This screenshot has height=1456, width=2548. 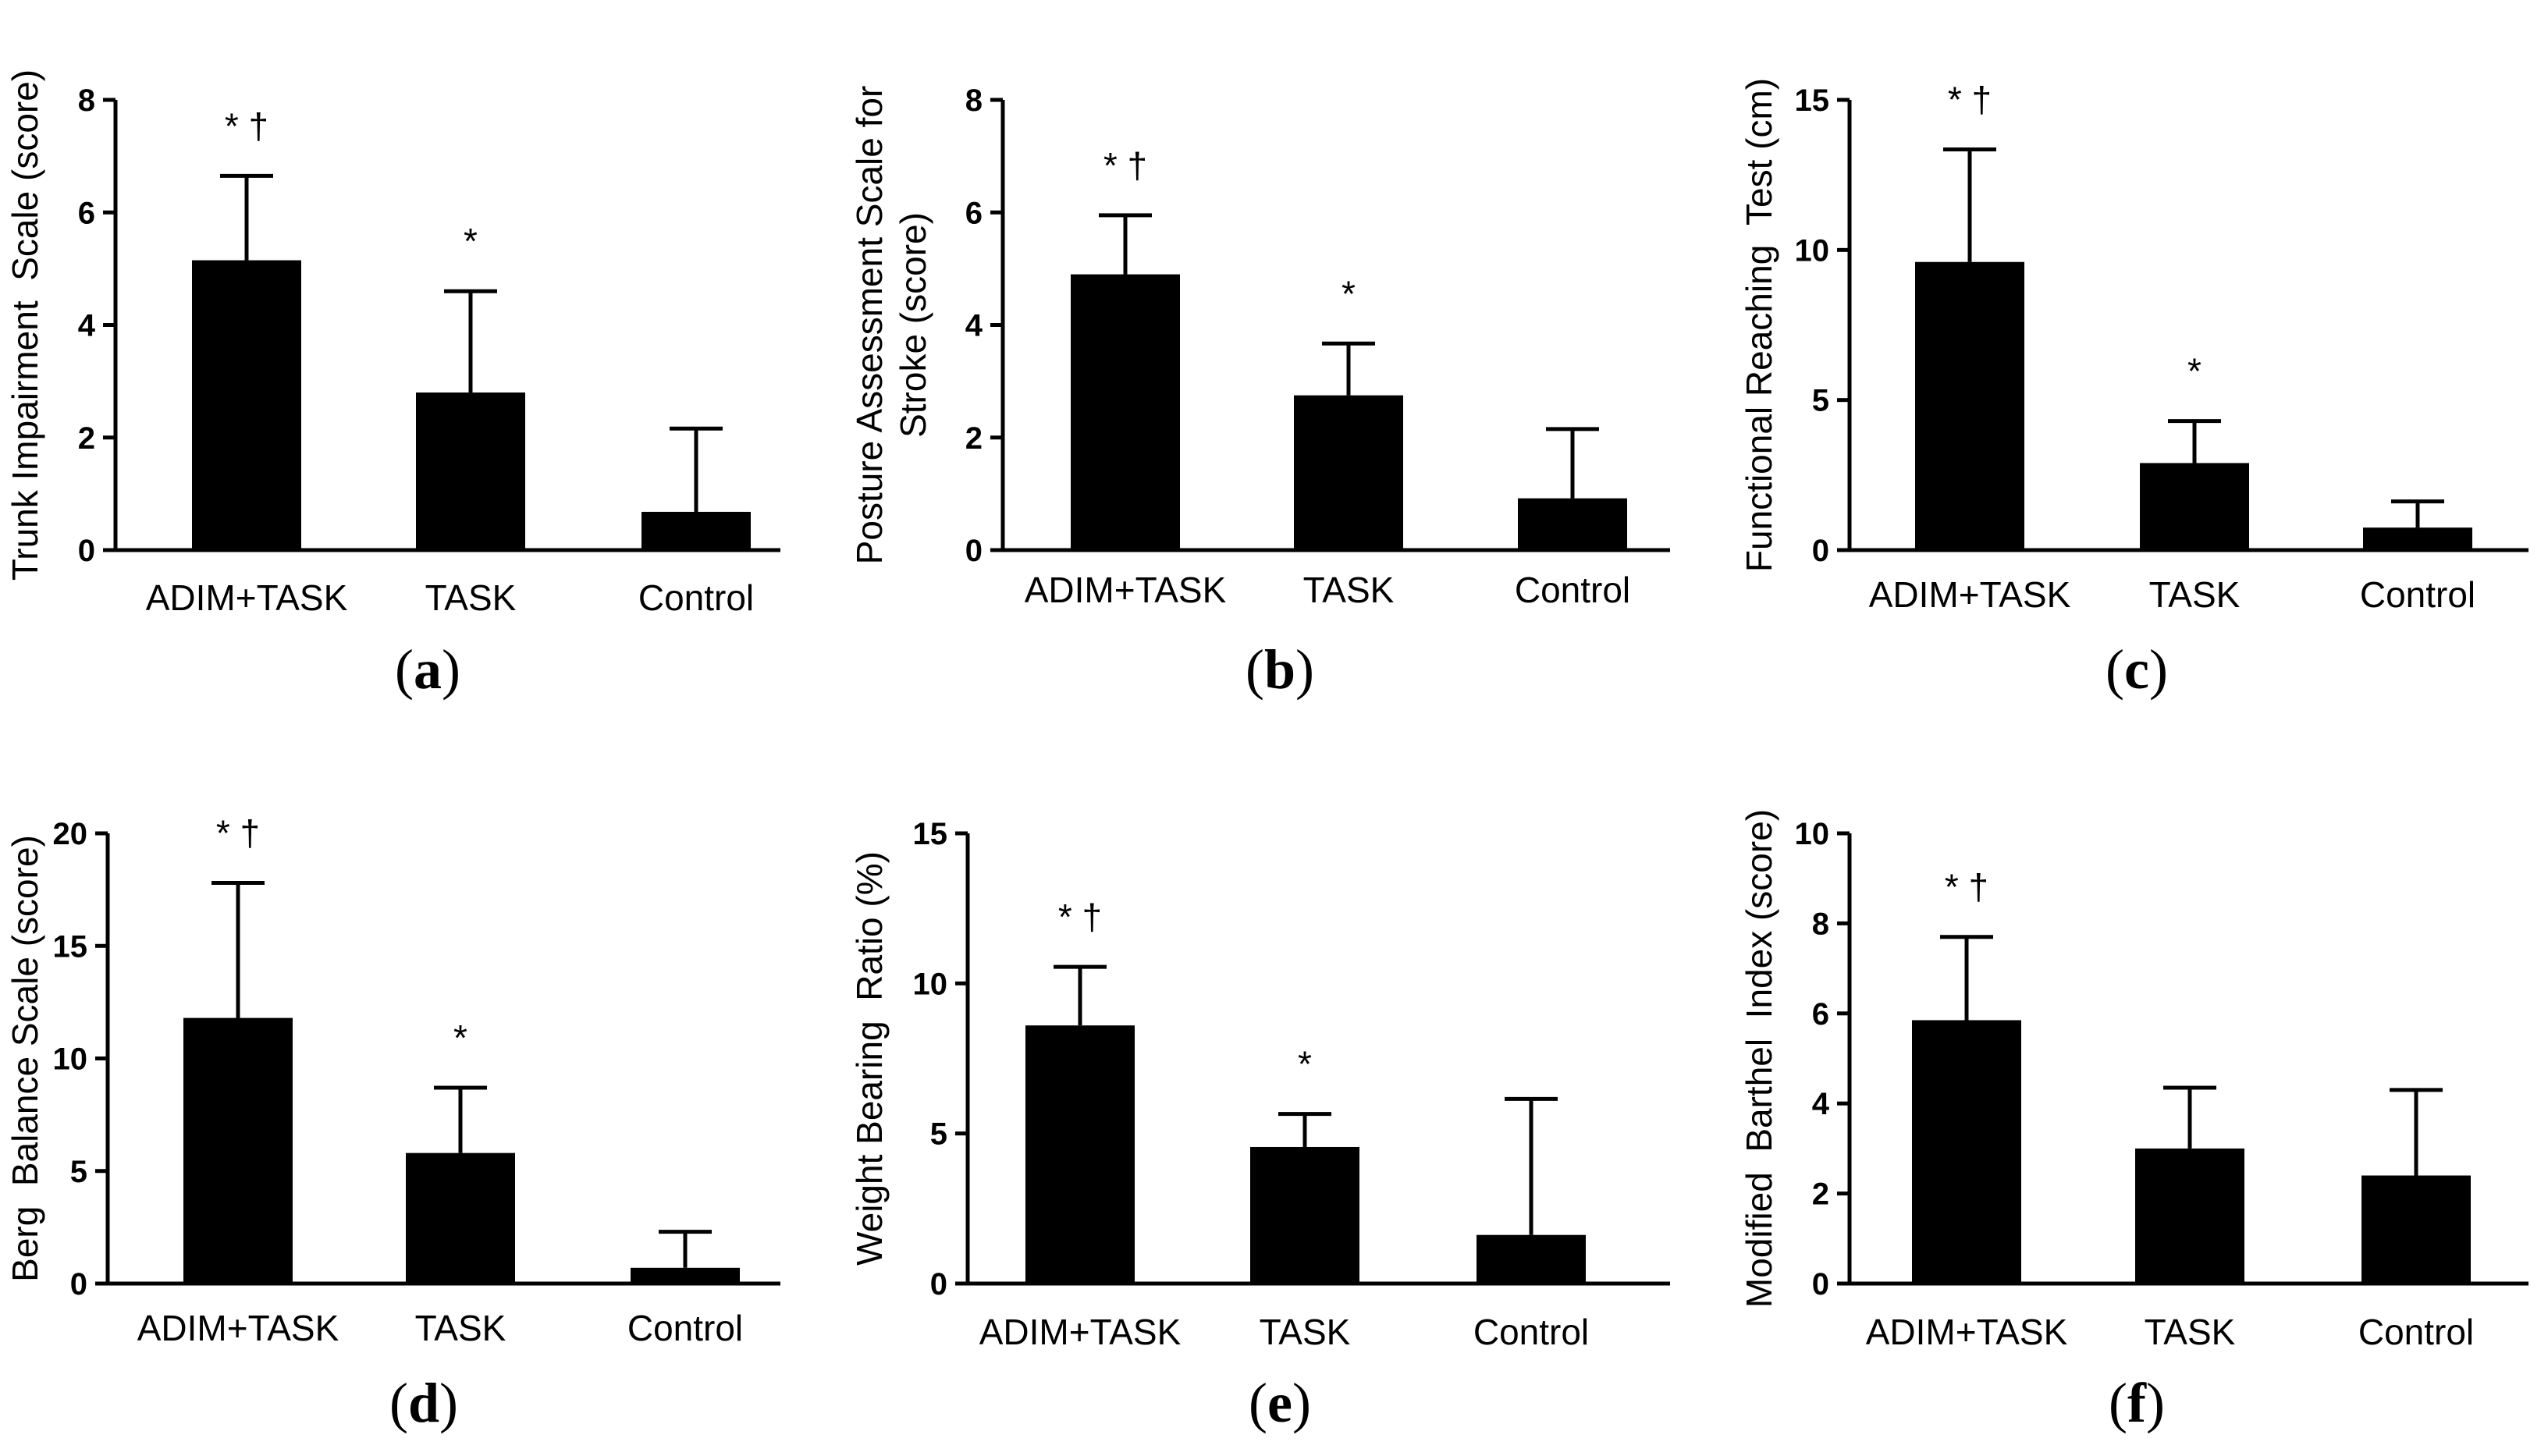 I want to click on panel-label: (d), so click(x=423, y=1403).